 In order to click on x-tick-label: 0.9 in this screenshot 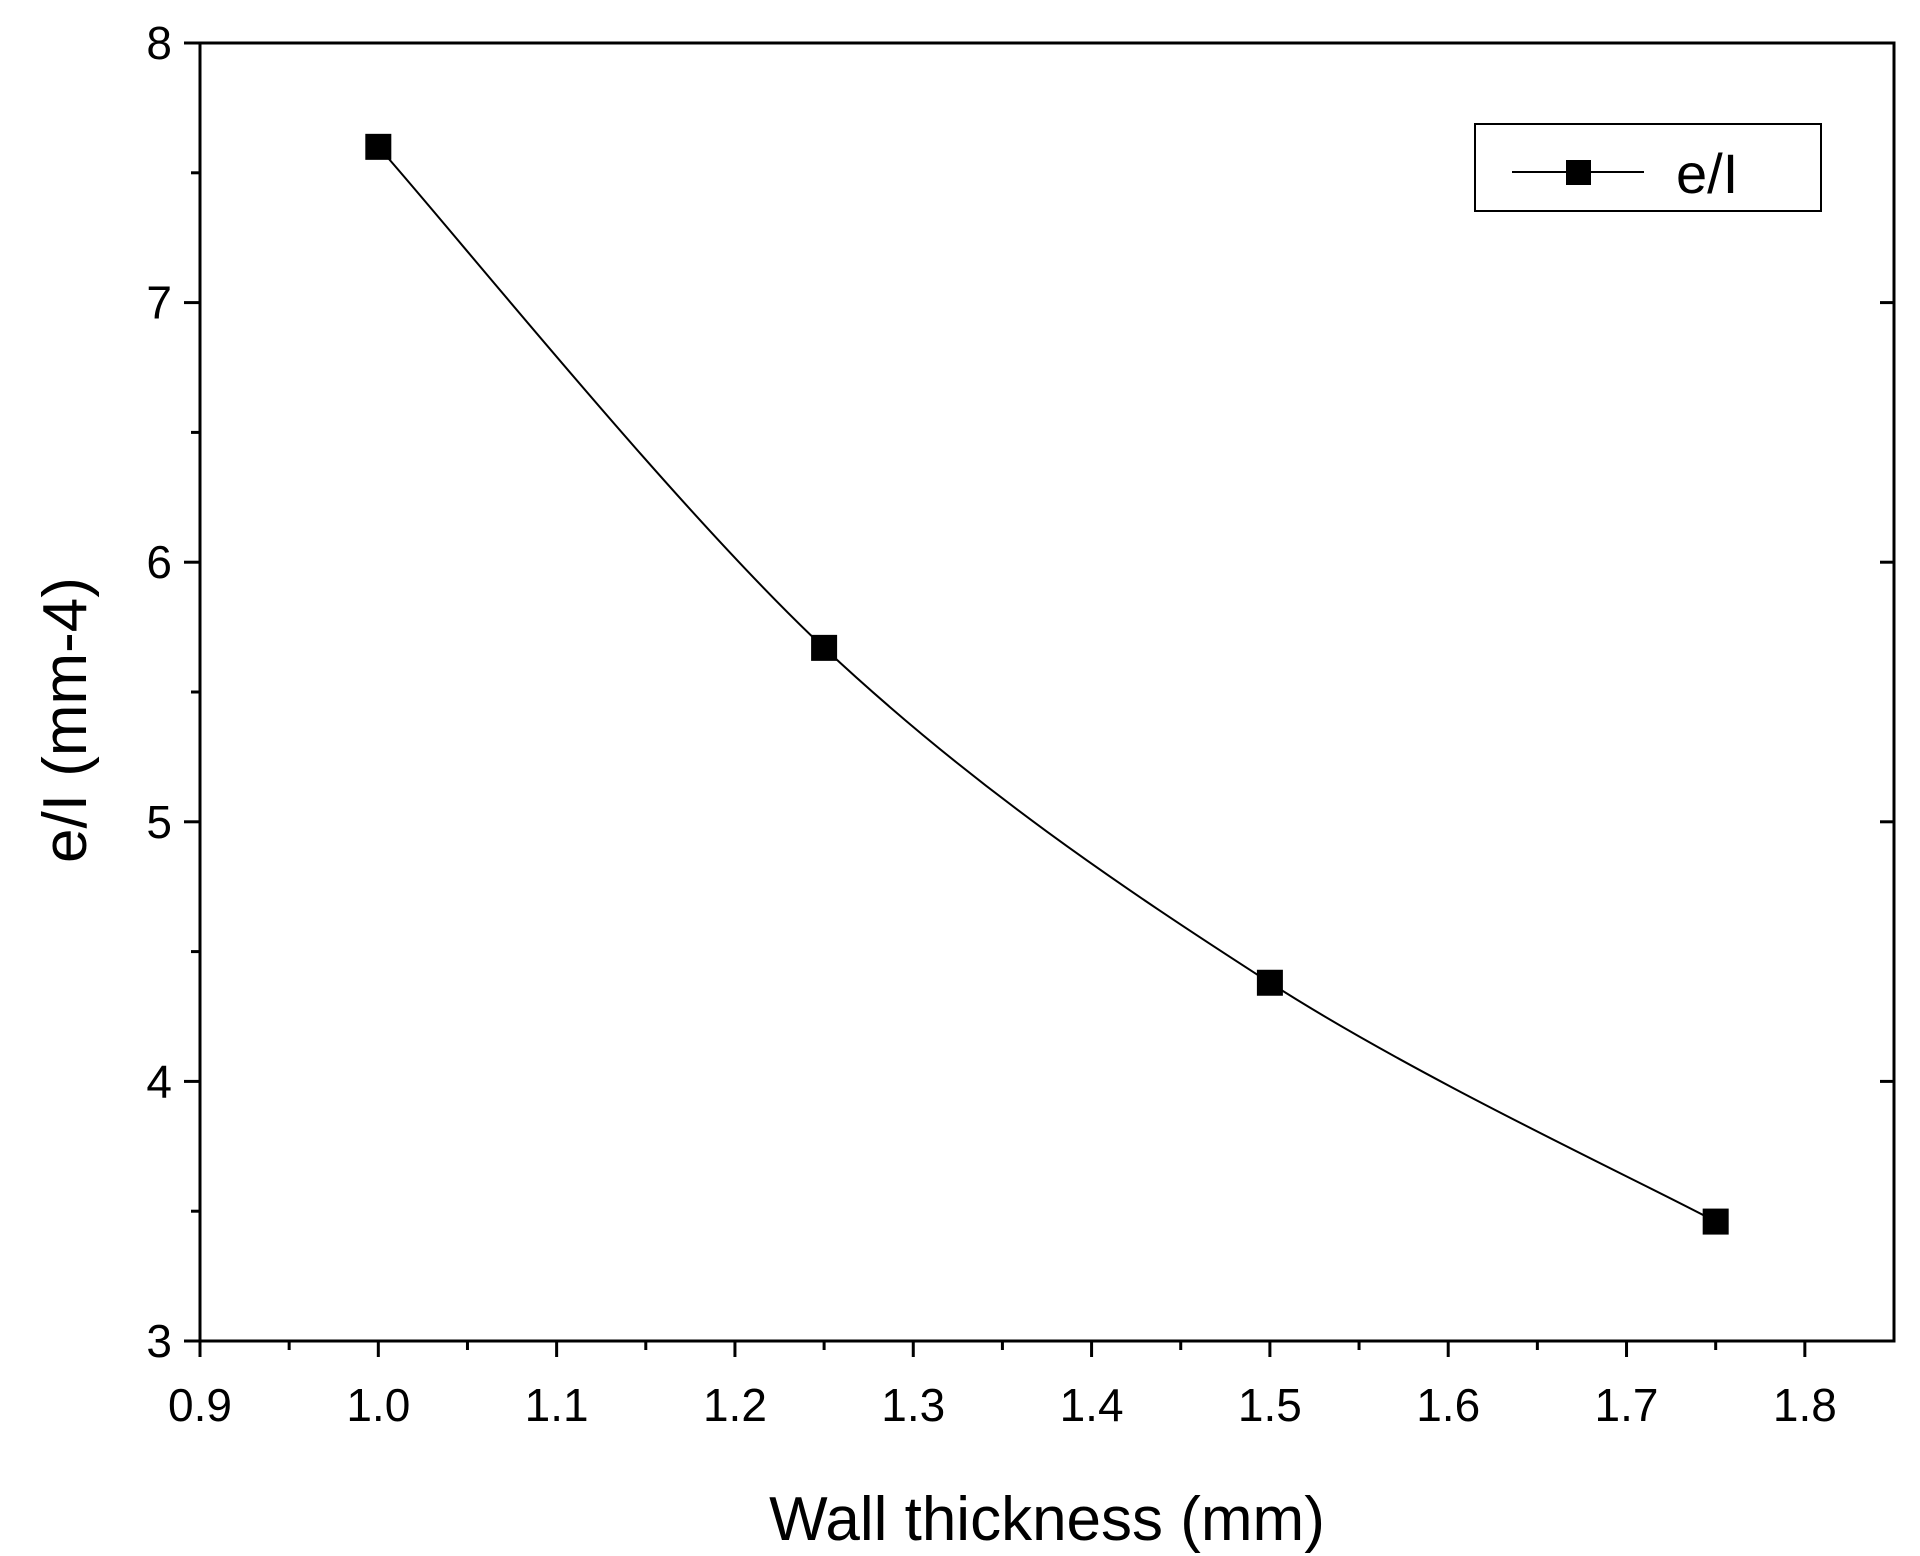, I will do `click(200, 1405)`.